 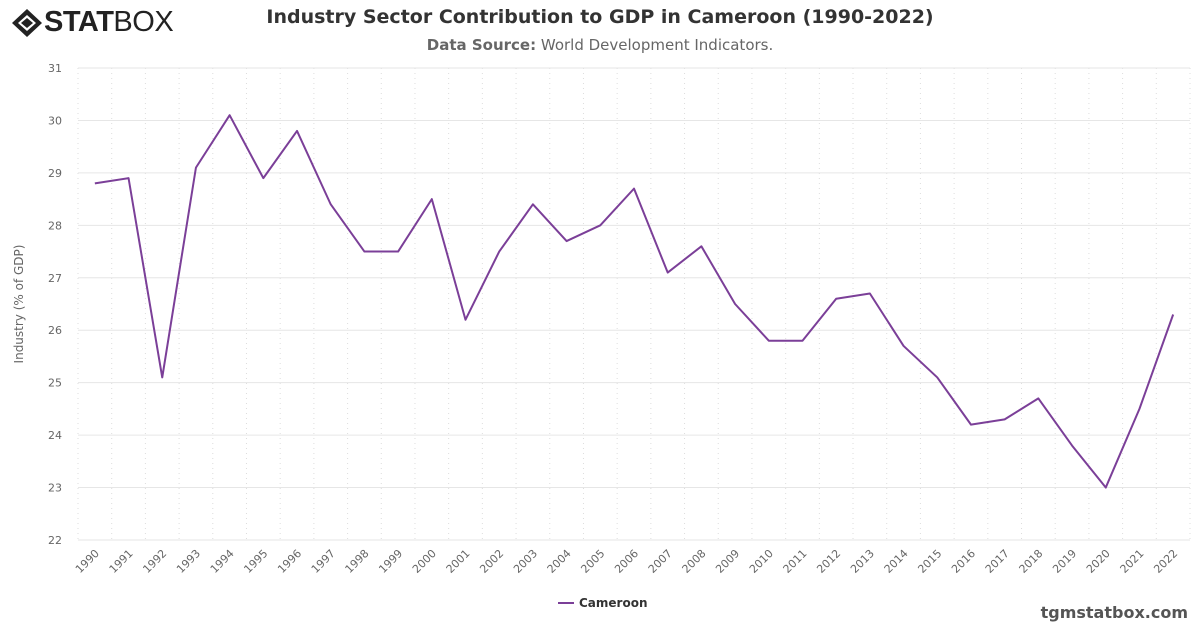 I want to click on x-tick-label: 2010, so click(x=761, y=561).